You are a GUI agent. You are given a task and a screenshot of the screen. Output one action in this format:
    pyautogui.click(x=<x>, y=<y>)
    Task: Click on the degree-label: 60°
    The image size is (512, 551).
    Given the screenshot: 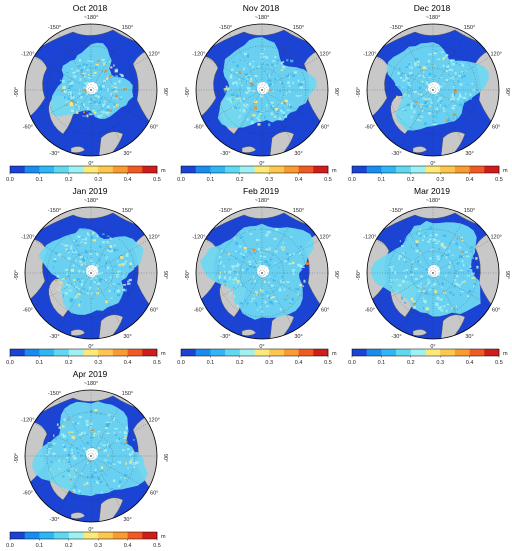 What is the action you would take?
    pyautogui.click(x=325, y=128)
    